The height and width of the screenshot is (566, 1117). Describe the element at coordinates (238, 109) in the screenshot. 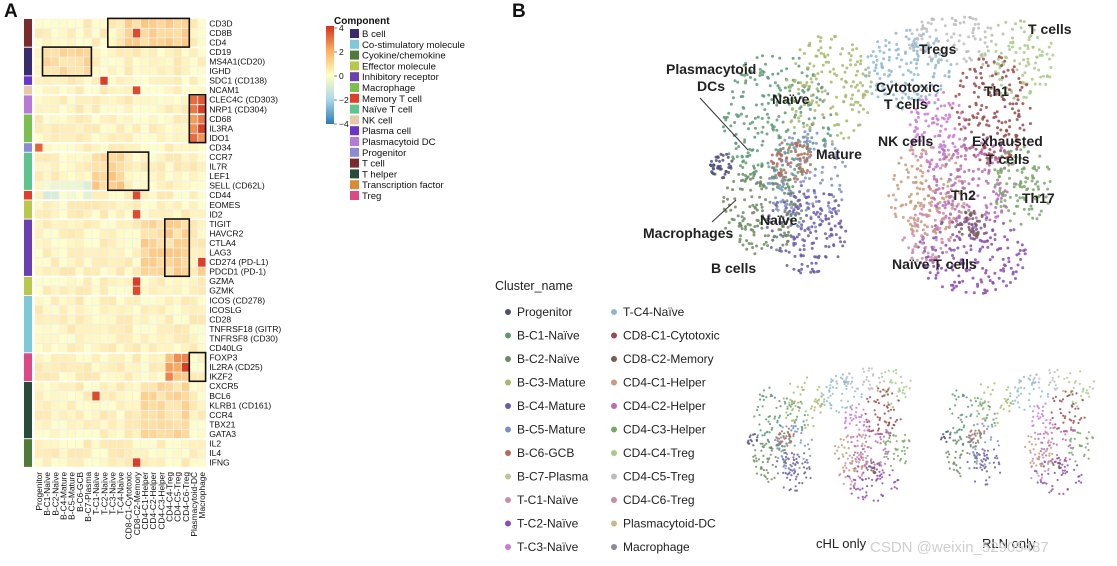

I see `gene-label: NRP1 (CD304)` at that location.